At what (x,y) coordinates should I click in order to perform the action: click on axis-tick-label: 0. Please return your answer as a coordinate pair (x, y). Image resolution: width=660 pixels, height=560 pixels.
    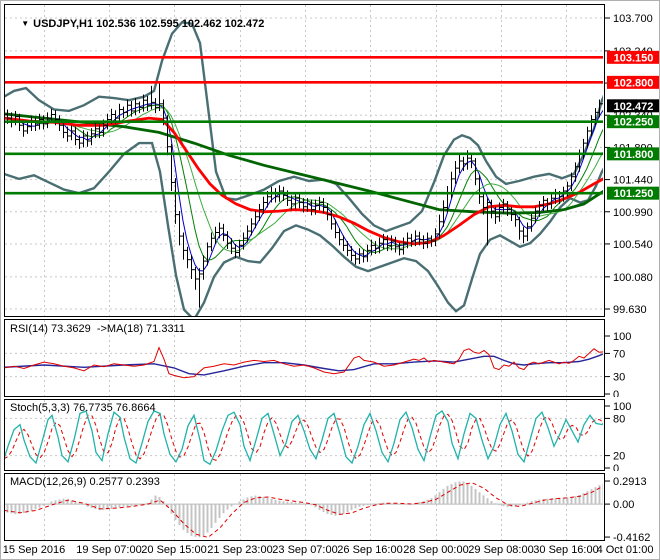
    Looking at the image, I should click on (616, 467).